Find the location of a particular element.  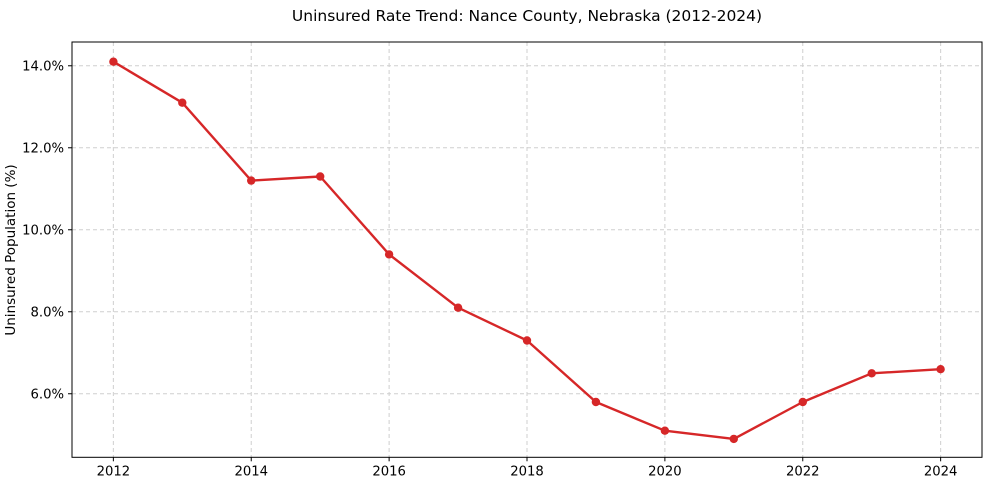

x-tick-label: 2016 is located at coordinates (389, 471).